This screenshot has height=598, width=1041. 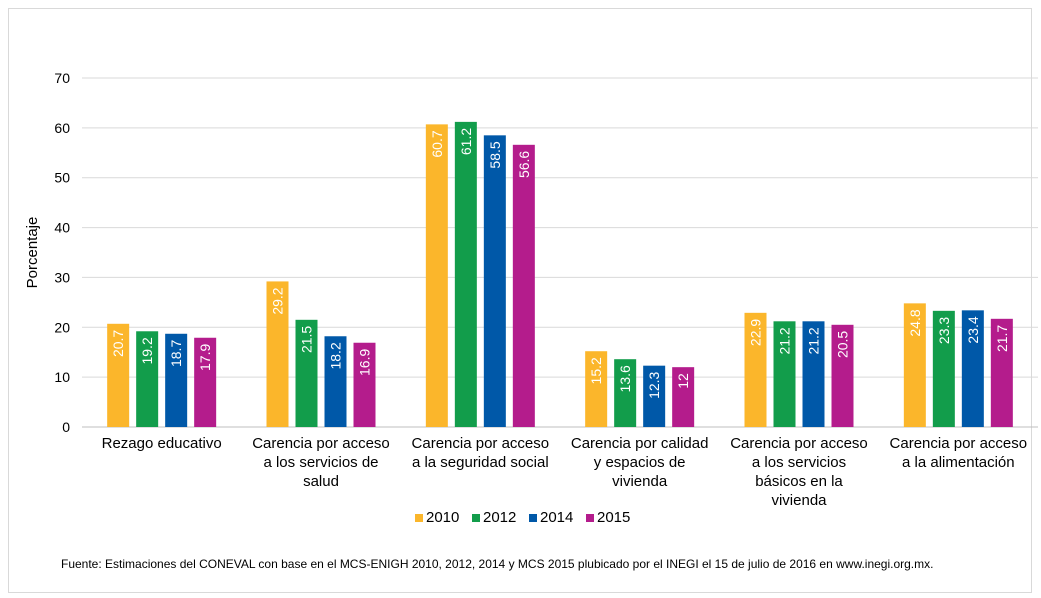 I want to click on bar-value-label: 20.5, so click(x=843, y=344).